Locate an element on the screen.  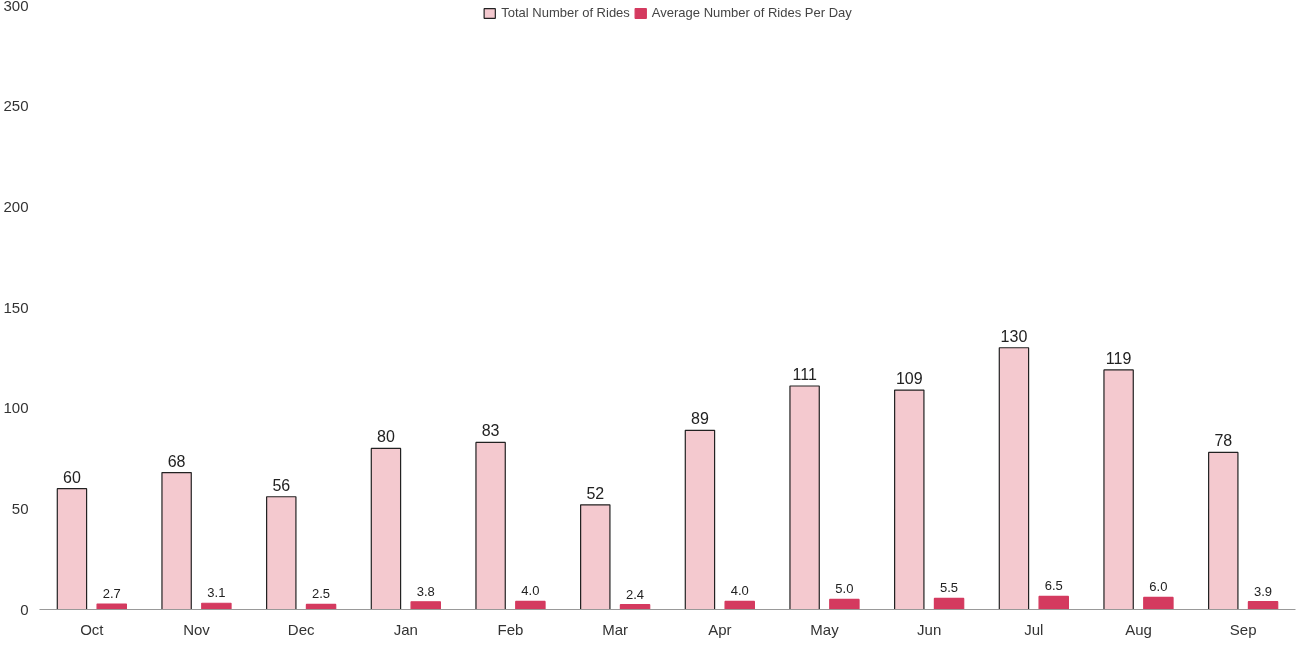
x-tick-label: Sep is located at coordinates (1243, 629).